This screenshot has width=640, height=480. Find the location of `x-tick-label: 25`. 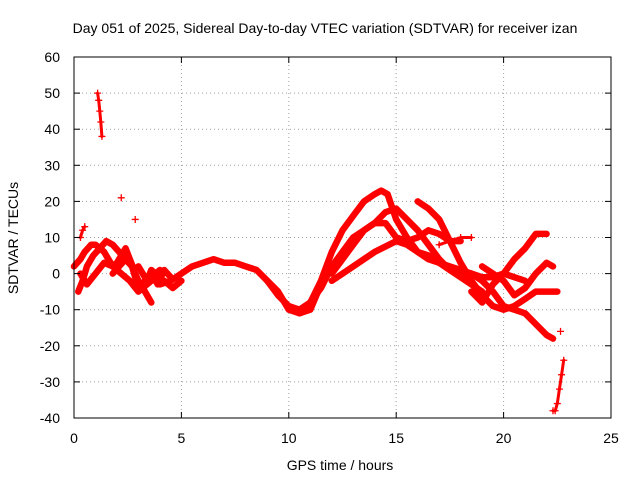

x-tick-label: 25 is located at coordinates (611, 438).